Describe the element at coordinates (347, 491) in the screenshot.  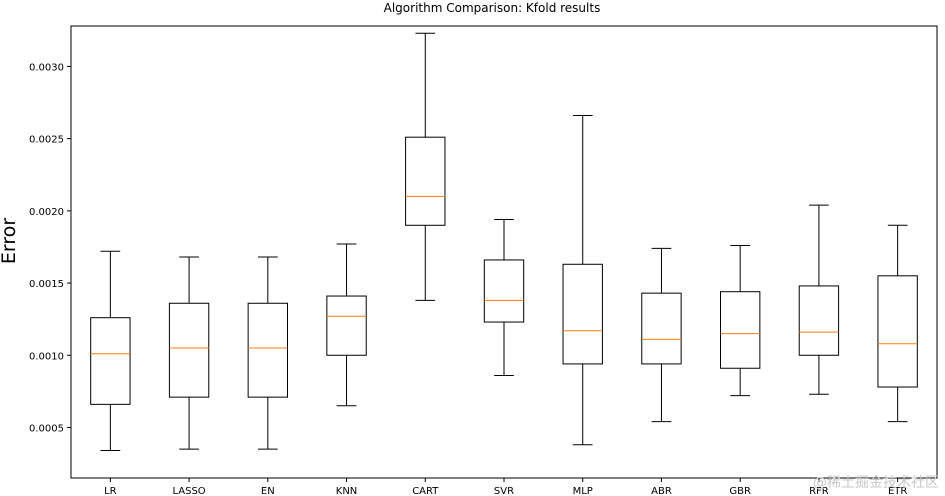
I see `x-tick-label: KNN` at that location.